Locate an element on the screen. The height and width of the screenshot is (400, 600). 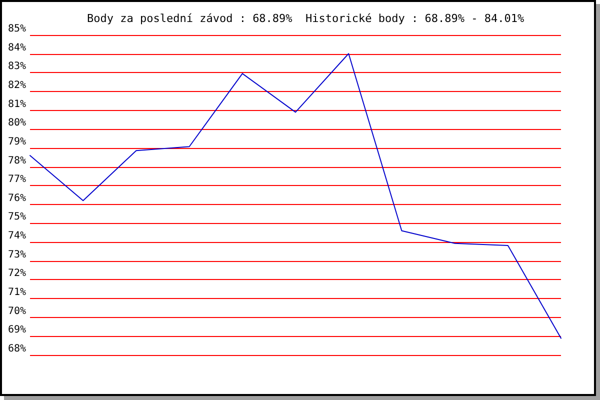
y-tick-label: 73% is located at coordinates (17, 254).